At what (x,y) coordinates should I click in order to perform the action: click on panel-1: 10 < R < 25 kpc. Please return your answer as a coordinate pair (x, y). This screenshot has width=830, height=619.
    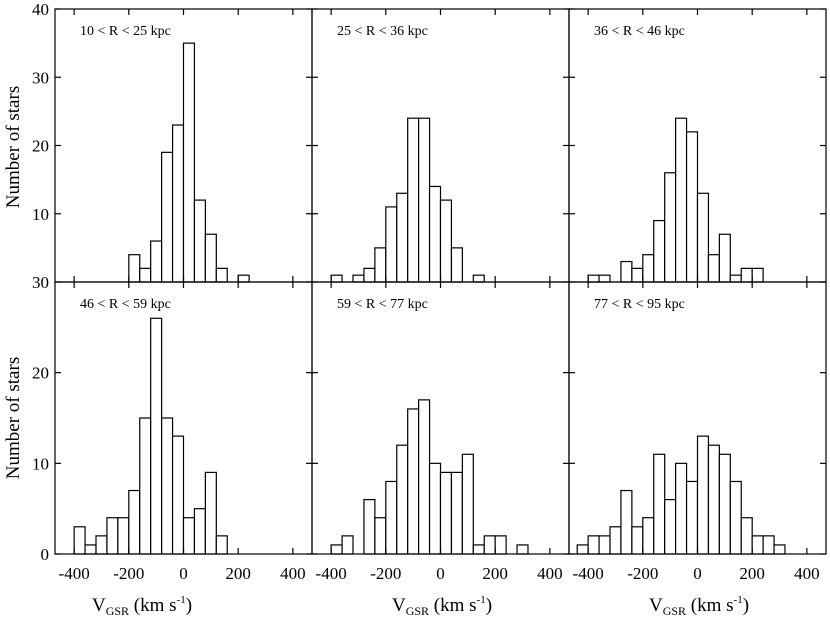
    Looking at the image, I should click on (183, 145).